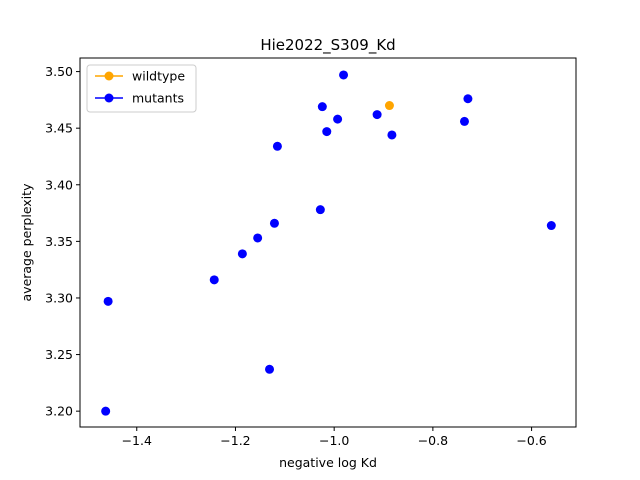  Describe the element at coordinates (109, 98) in the screenshot. I see `legend-marker-mutants` at that location.